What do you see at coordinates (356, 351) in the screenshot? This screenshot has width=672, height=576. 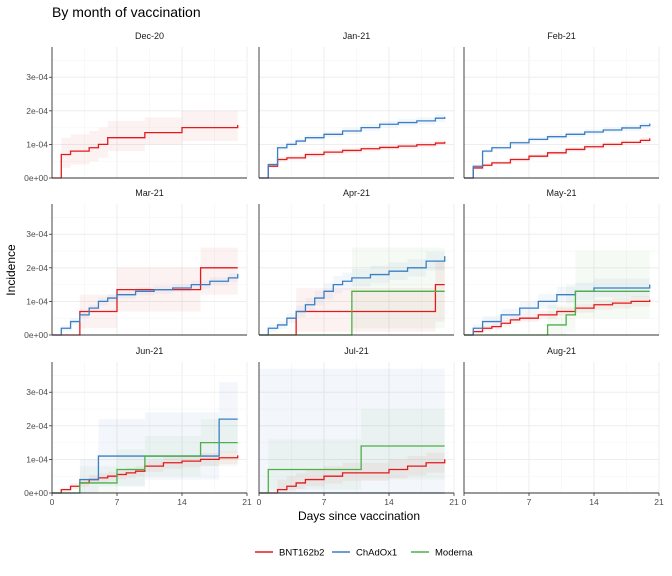 I see `panel-label: Jul-21` at bounding box center [356, 351].